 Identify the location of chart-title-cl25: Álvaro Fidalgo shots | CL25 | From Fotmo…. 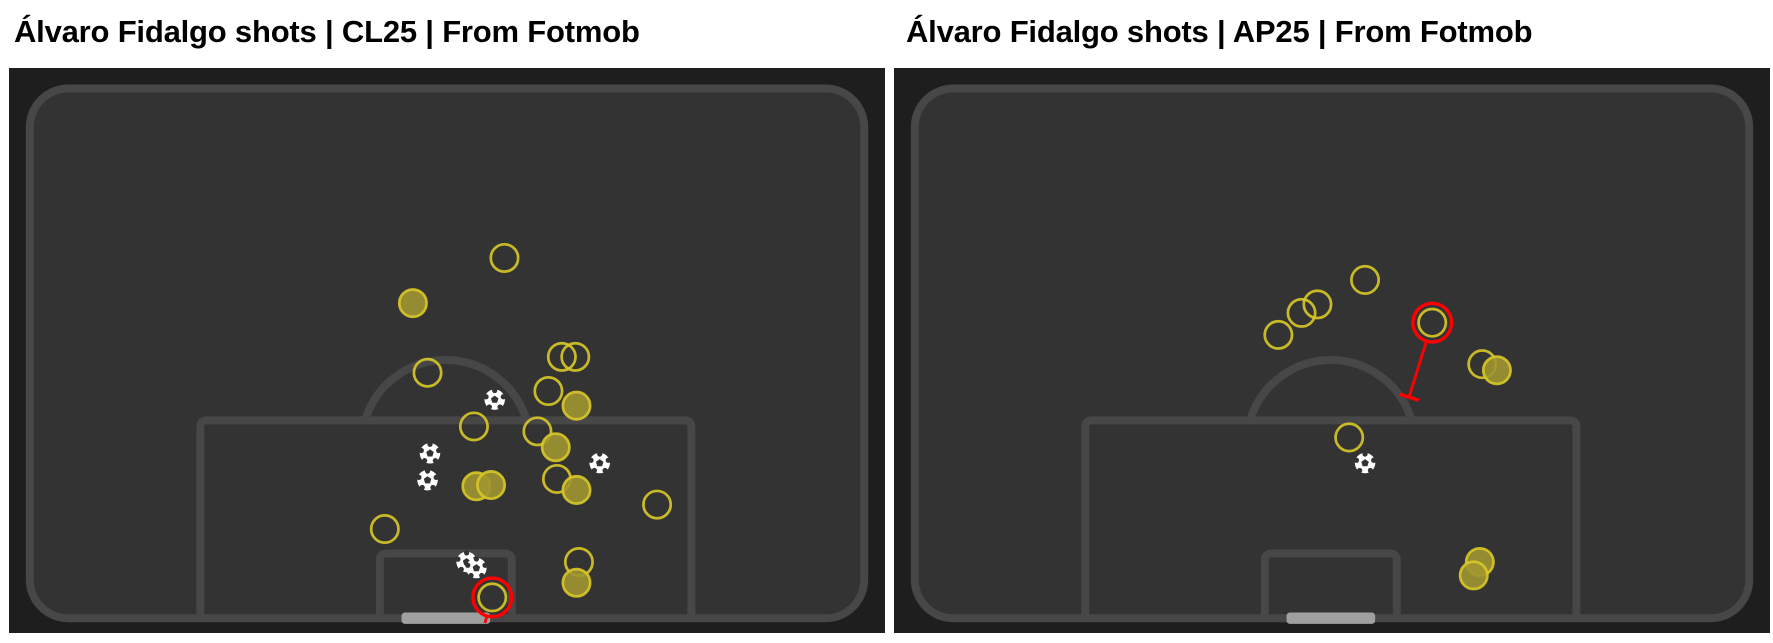
(327, 31).